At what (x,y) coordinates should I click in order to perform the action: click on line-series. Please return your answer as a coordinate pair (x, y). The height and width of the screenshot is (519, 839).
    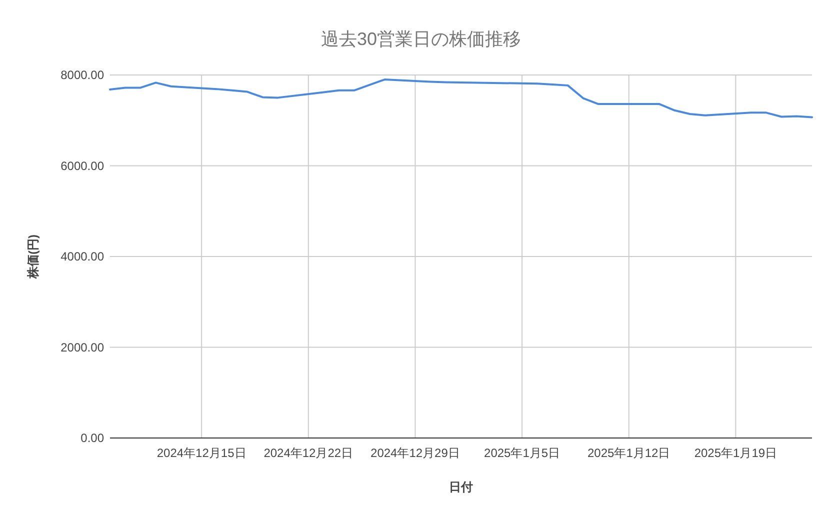
    Looking at the image, I should click on (461, 98).